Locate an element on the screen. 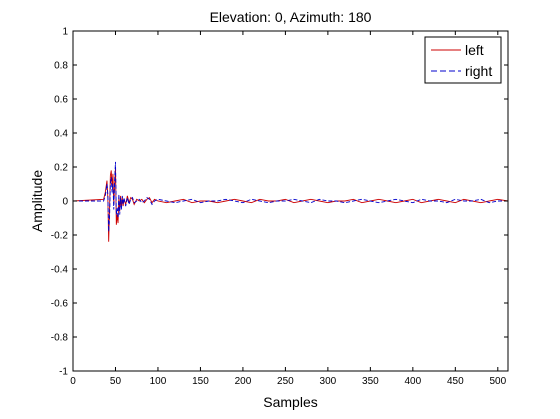 The height and width of the screenshot is (419, 560). x-tick-label: 350 is located at coordinates (370, 381).